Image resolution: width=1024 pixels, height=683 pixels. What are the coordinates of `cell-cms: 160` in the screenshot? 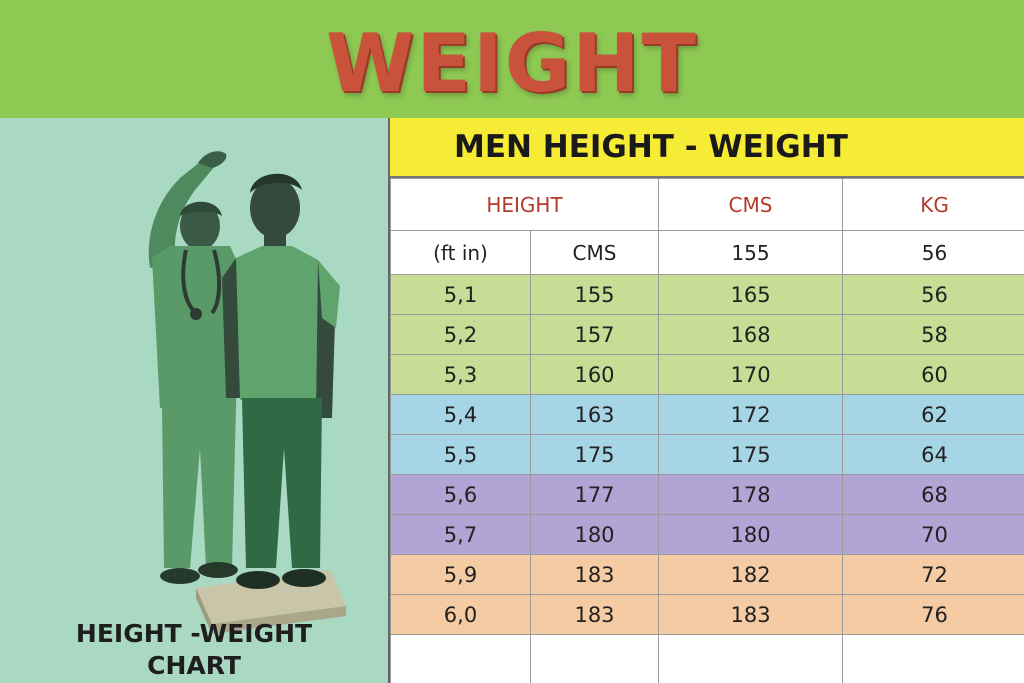 It's located at (594, 374).